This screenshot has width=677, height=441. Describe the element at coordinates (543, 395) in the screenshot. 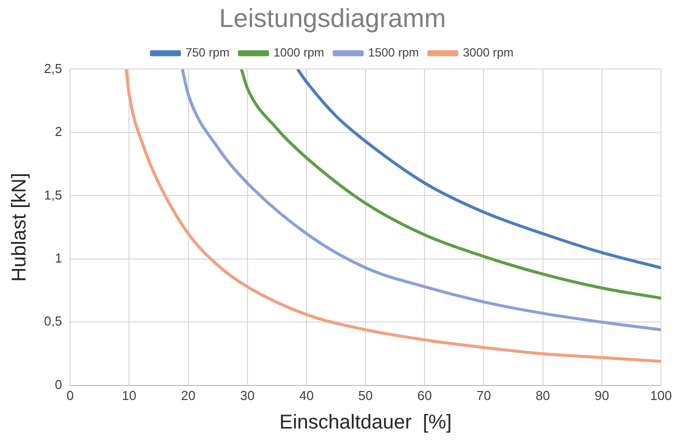

I see `x-tick-label: 80` at that location.